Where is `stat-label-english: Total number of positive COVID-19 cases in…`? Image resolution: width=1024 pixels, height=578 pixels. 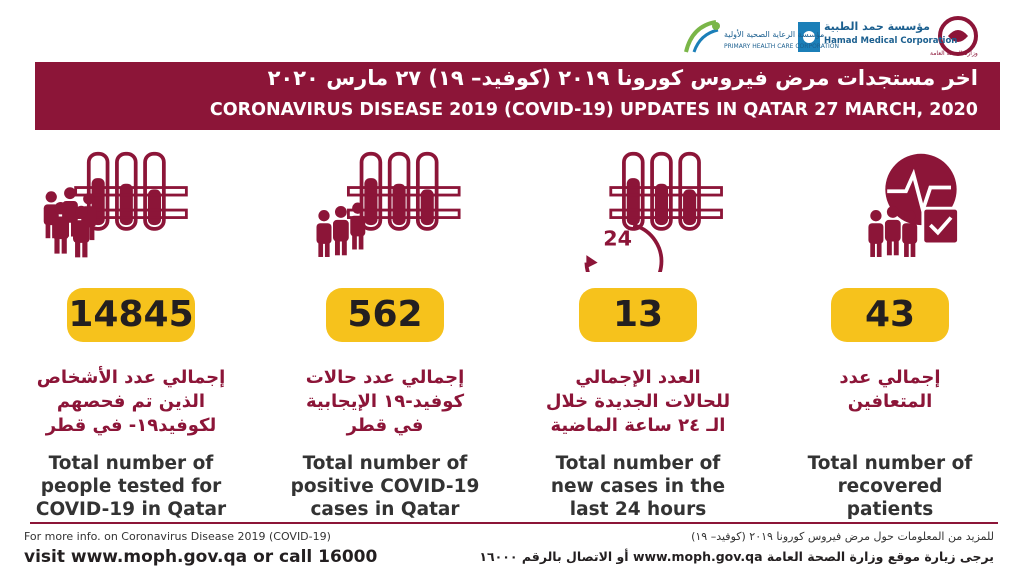 stat-label-english: Total number of positive COVID-19 cases in… is located at coordinates (385, 486).